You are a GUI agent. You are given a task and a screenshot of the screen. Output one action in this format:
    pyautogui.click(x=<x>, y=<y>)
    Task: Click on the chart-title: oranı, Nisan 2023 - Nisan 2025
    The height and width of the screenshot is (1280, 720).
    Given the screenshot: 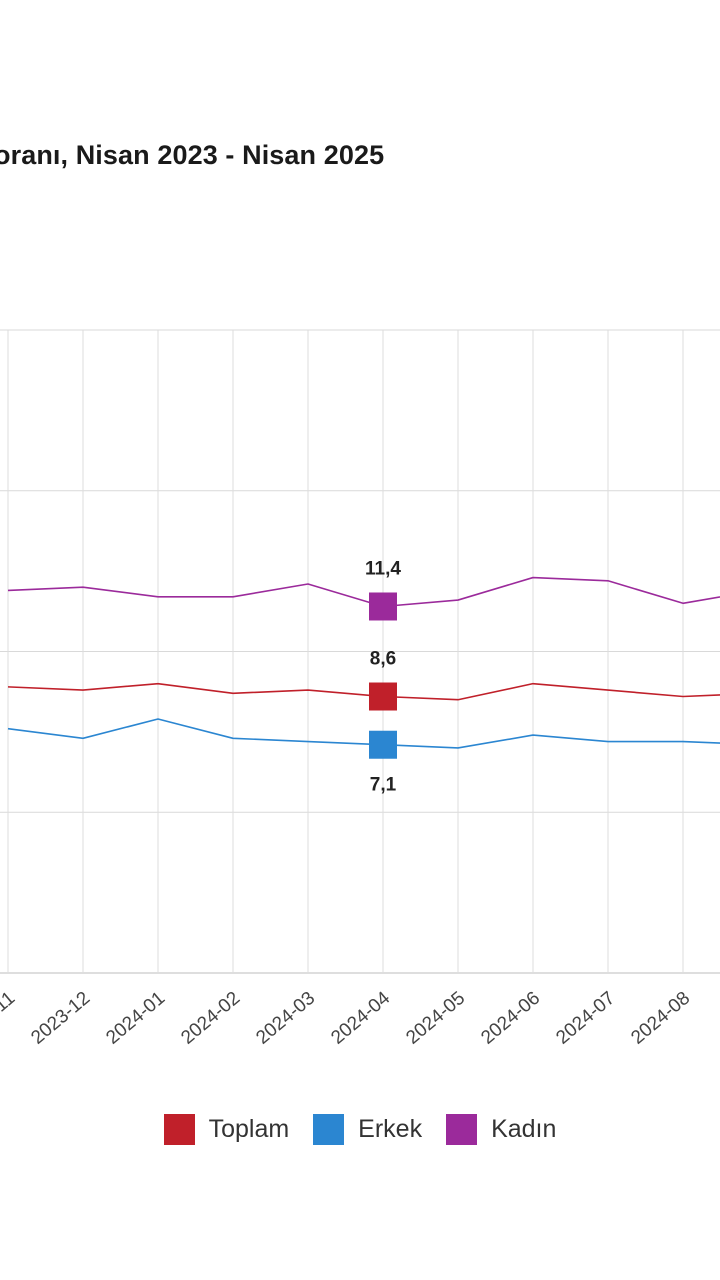 What is the action you would take?
    pyautogui.click(x=192, y=155)
    